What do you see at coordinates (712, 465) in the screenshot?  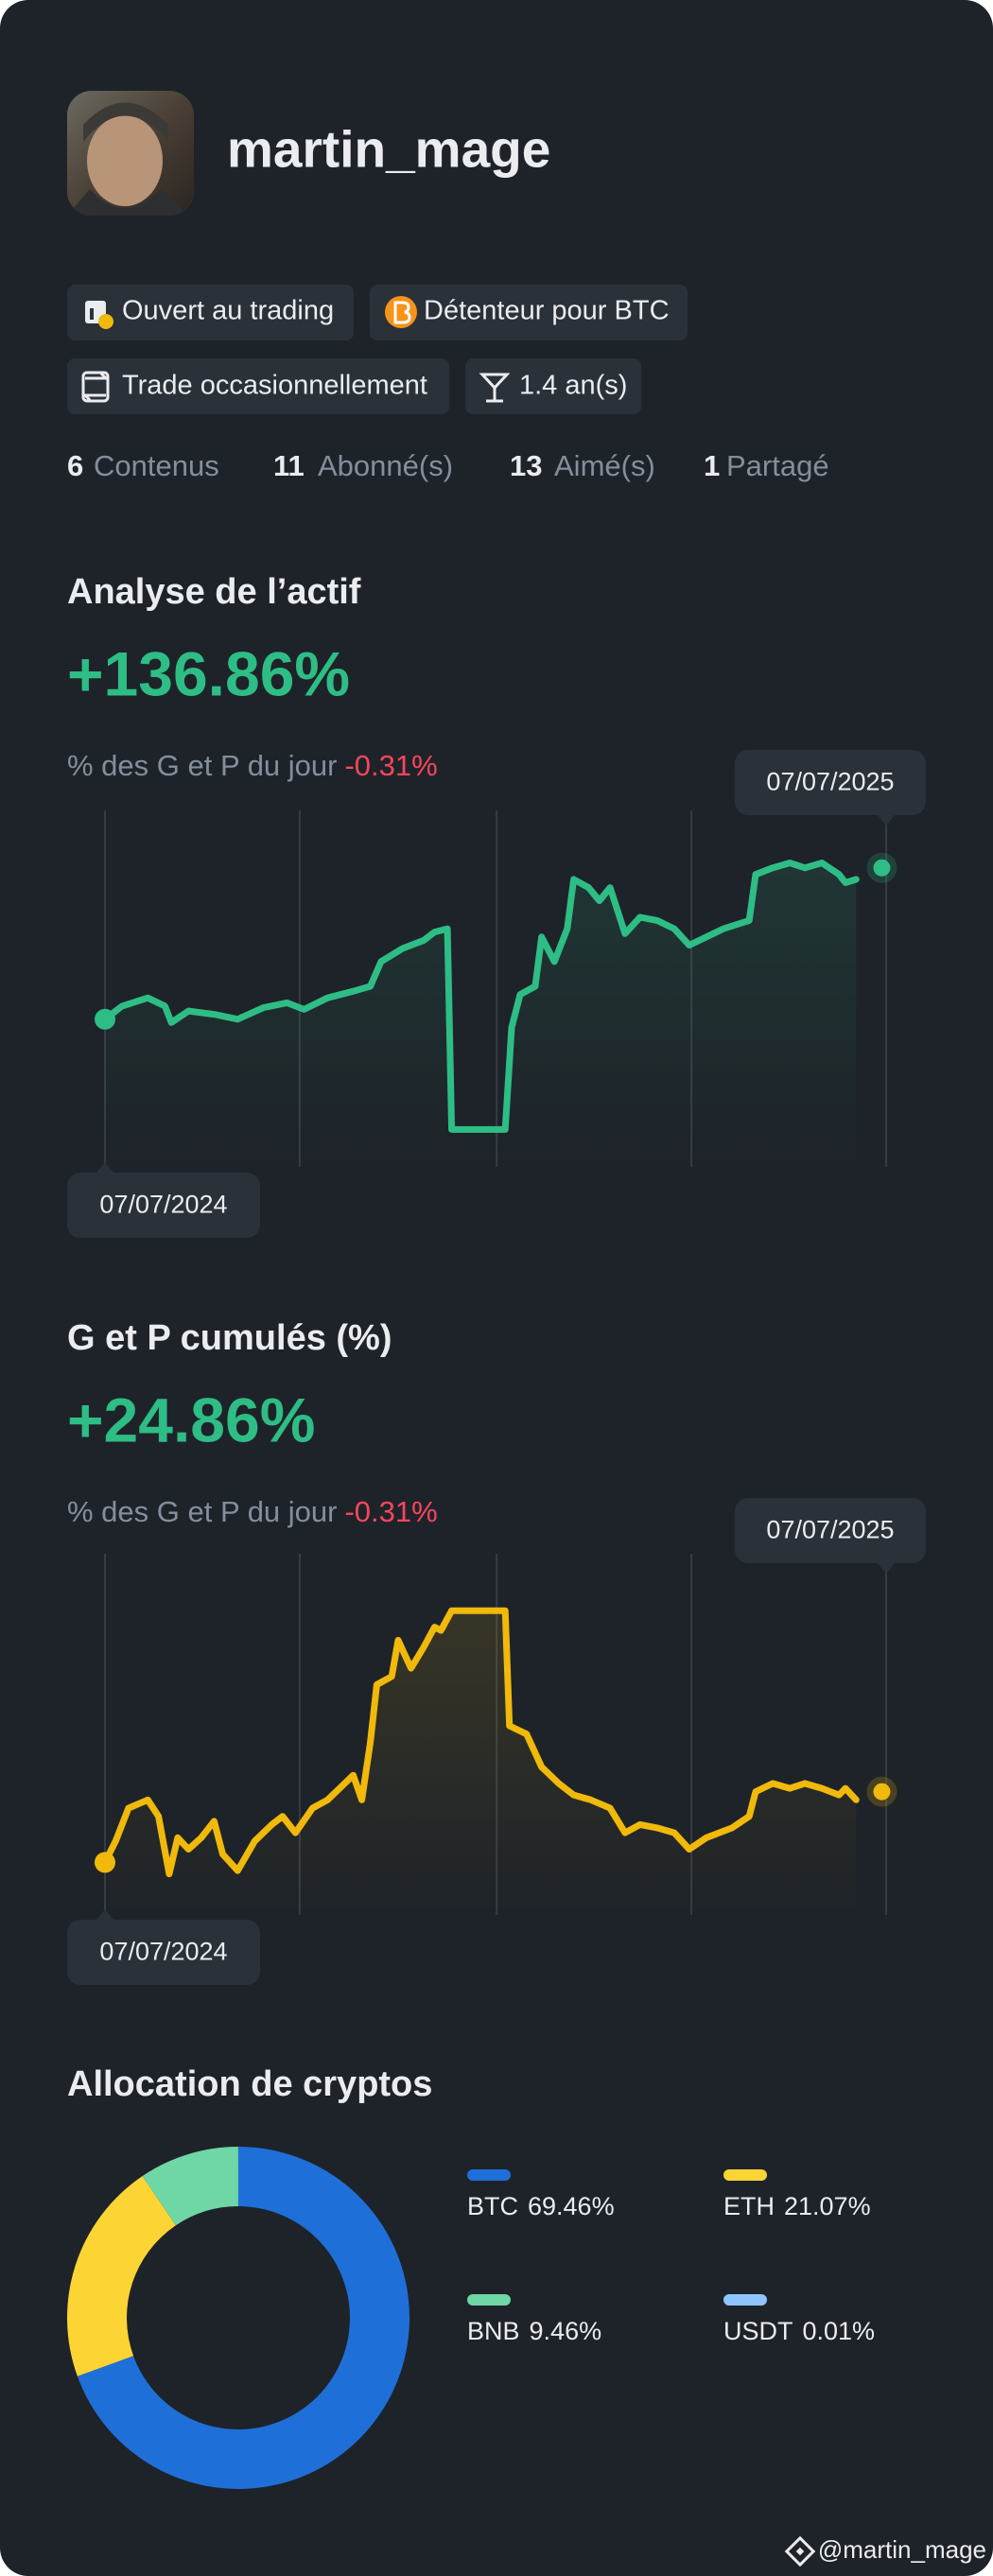 I see `stat-count: 1` at bounding box center [712, 465].